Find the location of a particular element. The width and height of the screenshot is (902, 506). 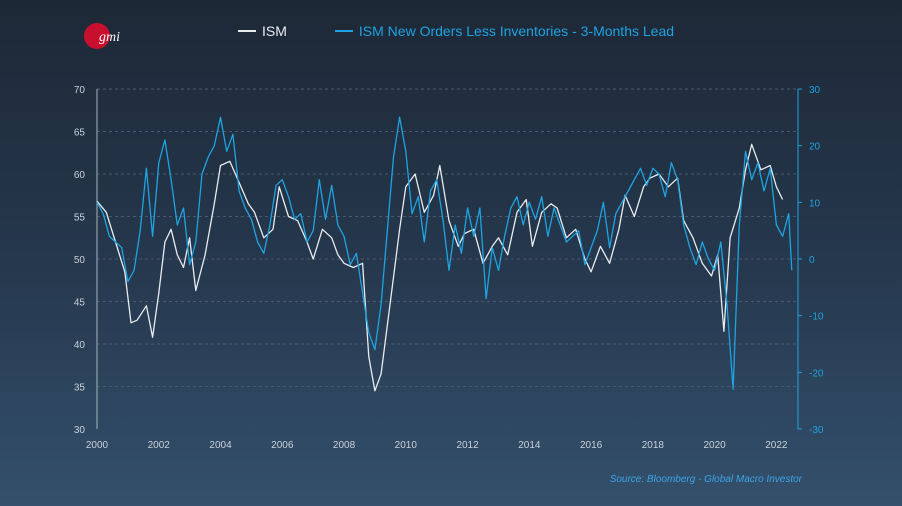

x-tick-label: 2008 is located at coordinates (344, 445).